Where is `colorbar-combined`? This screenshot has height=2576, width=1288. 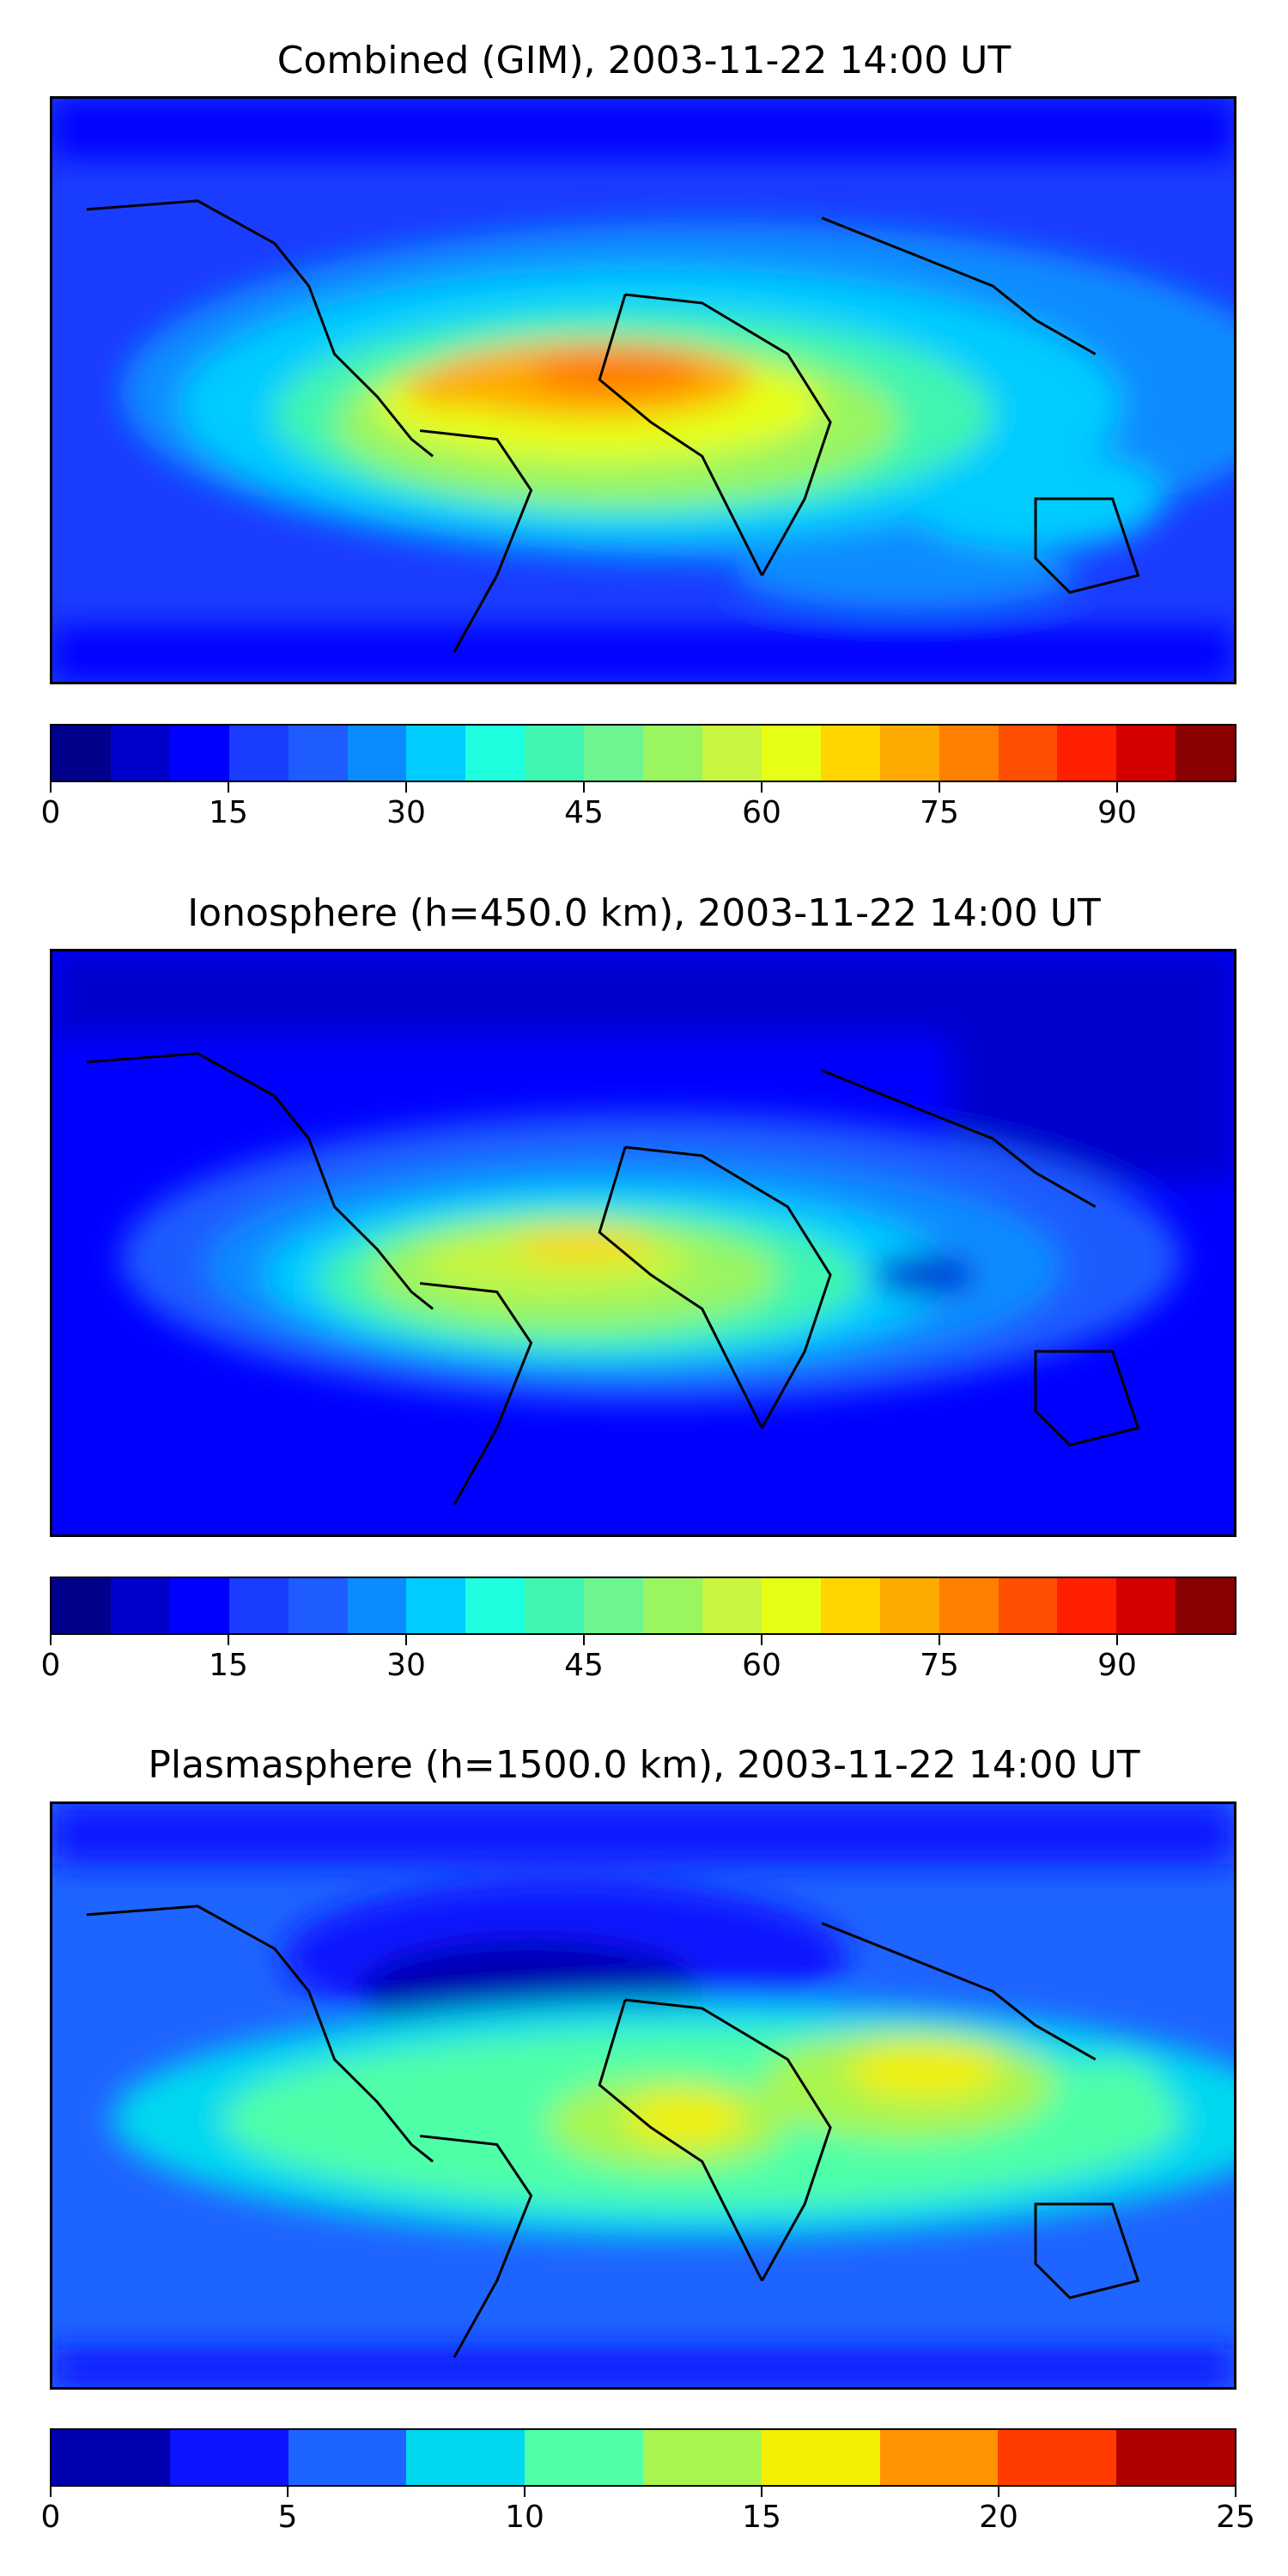 colorbar-combined is located at coordinates (643, 753).